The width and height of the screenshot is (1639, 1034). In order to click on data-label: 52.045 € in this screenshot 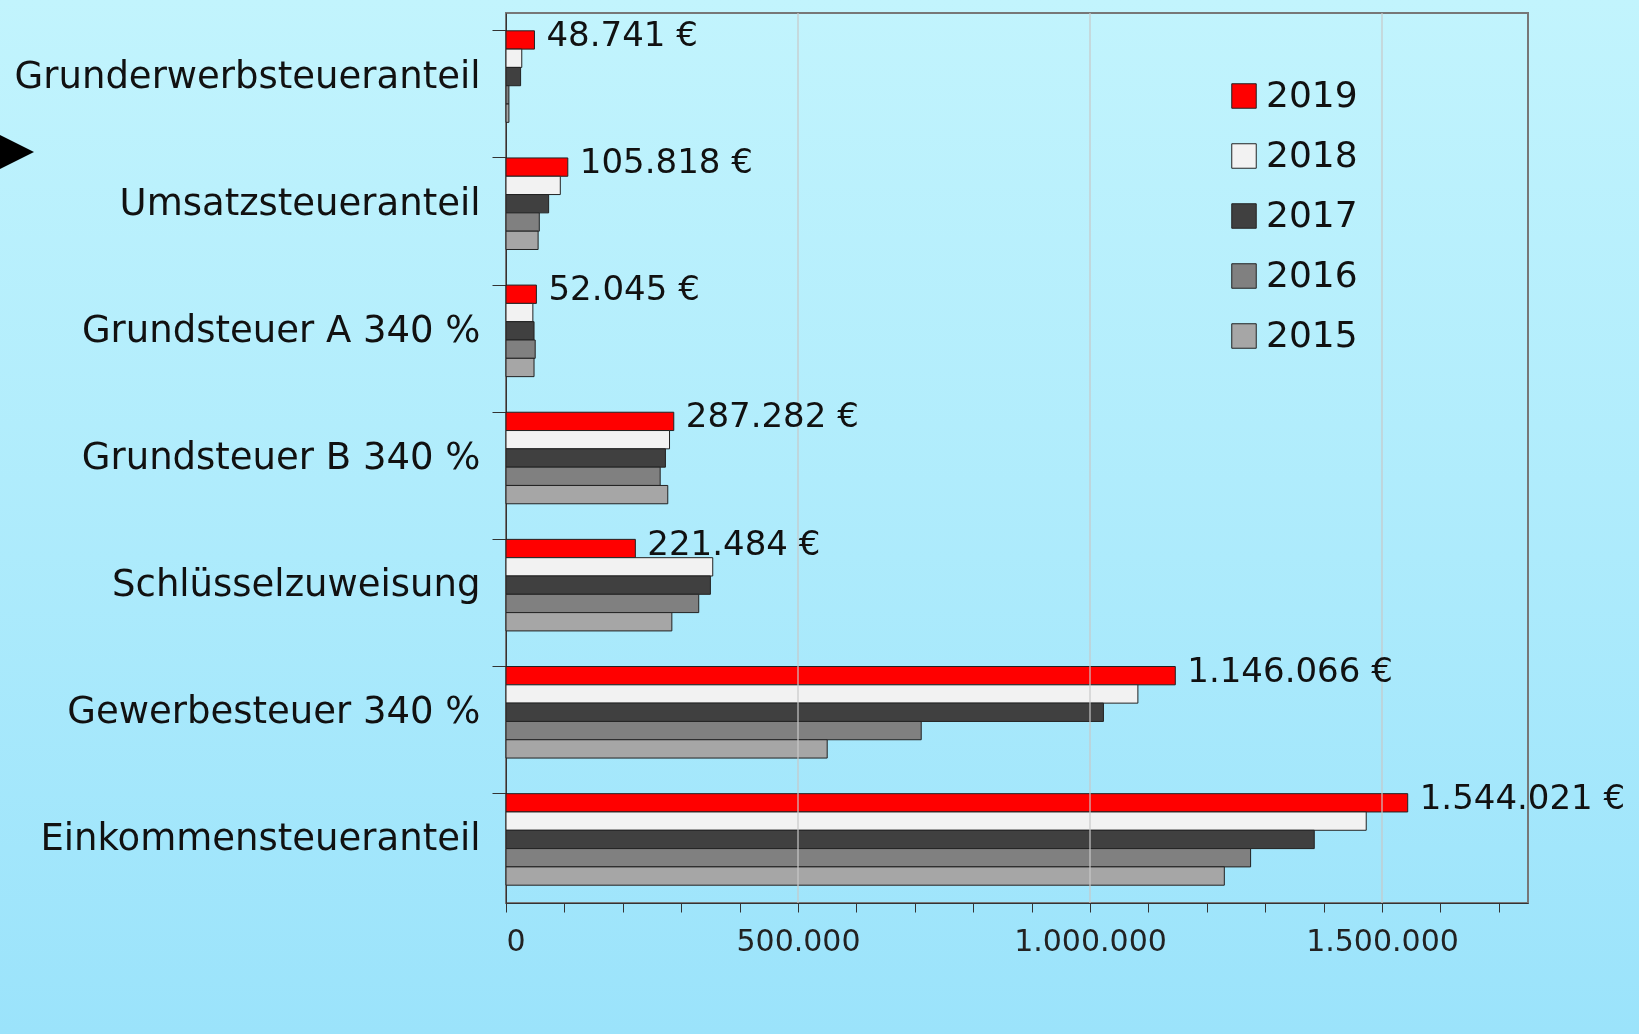, I will do `click(624, 288)`.